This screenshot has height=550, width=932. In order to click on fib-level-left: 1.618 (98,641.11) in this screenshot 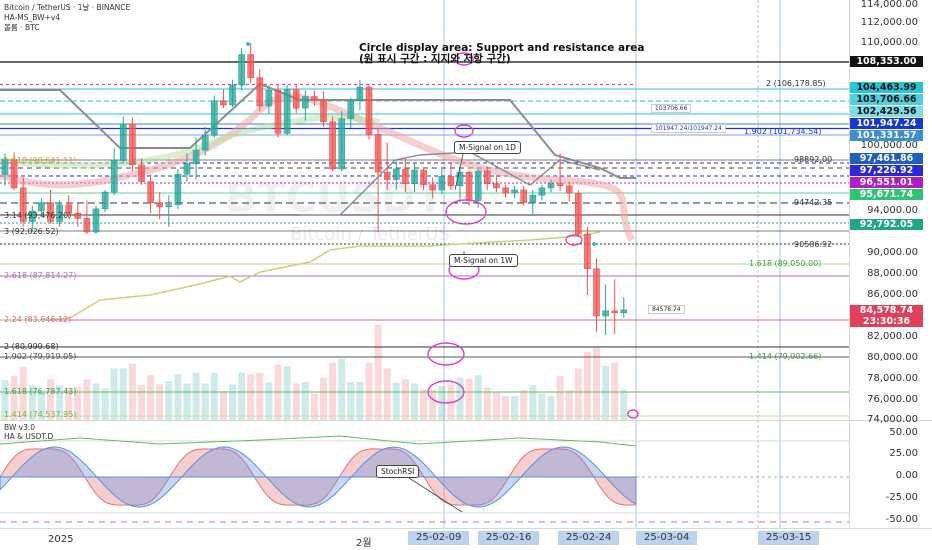, I will do `click(40, 160)`.